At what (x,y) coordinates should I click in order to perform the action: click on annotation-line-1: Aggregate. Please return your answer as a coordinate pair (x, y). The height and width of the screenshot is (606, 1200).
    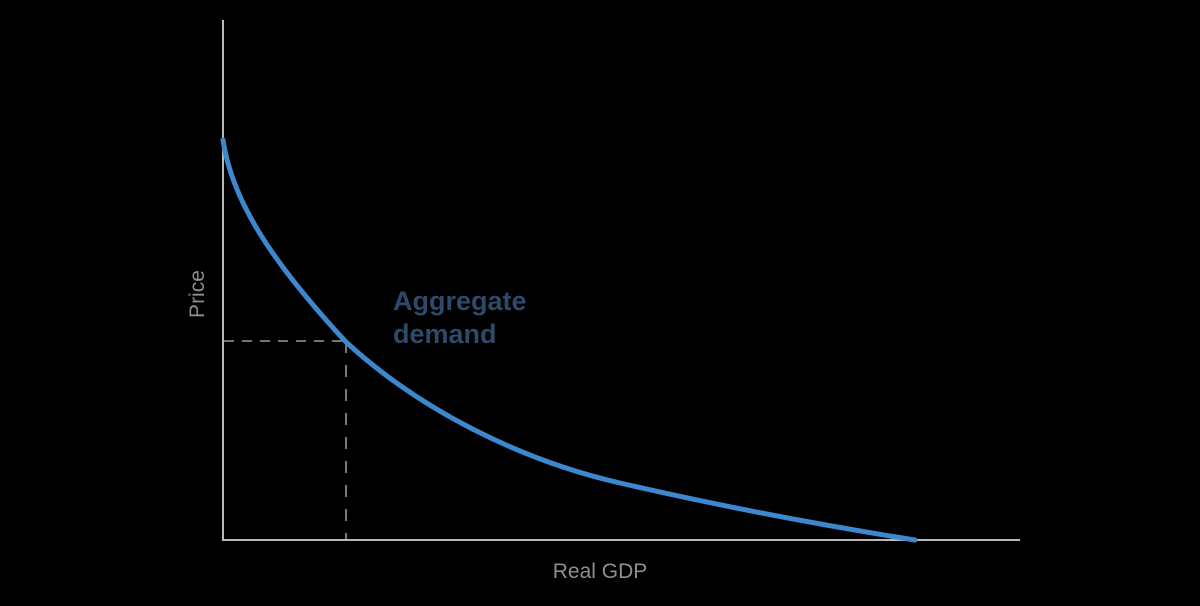
    Looking at the image, I should click on (460, 301).